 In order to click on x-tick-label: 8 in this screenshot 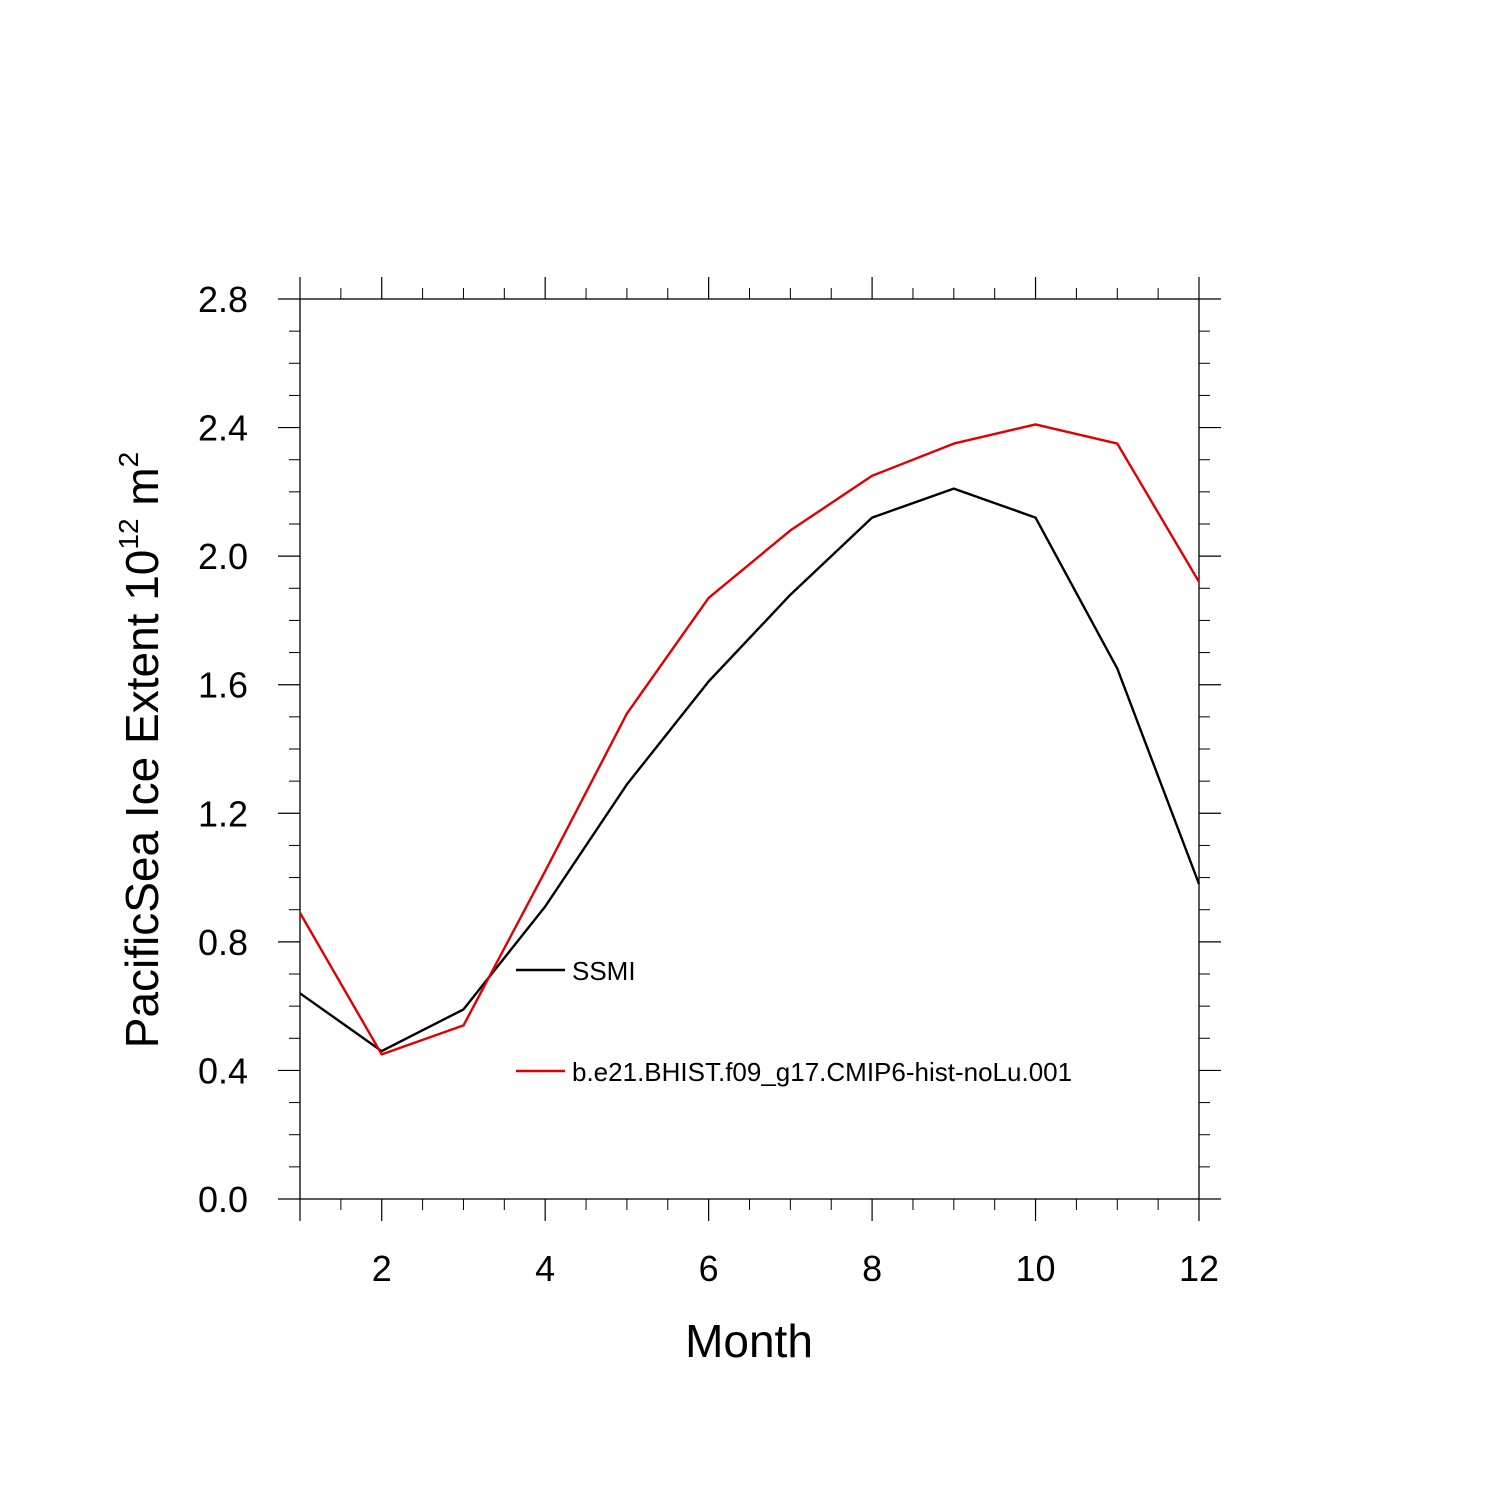, I will do `click(872, 1268)`.